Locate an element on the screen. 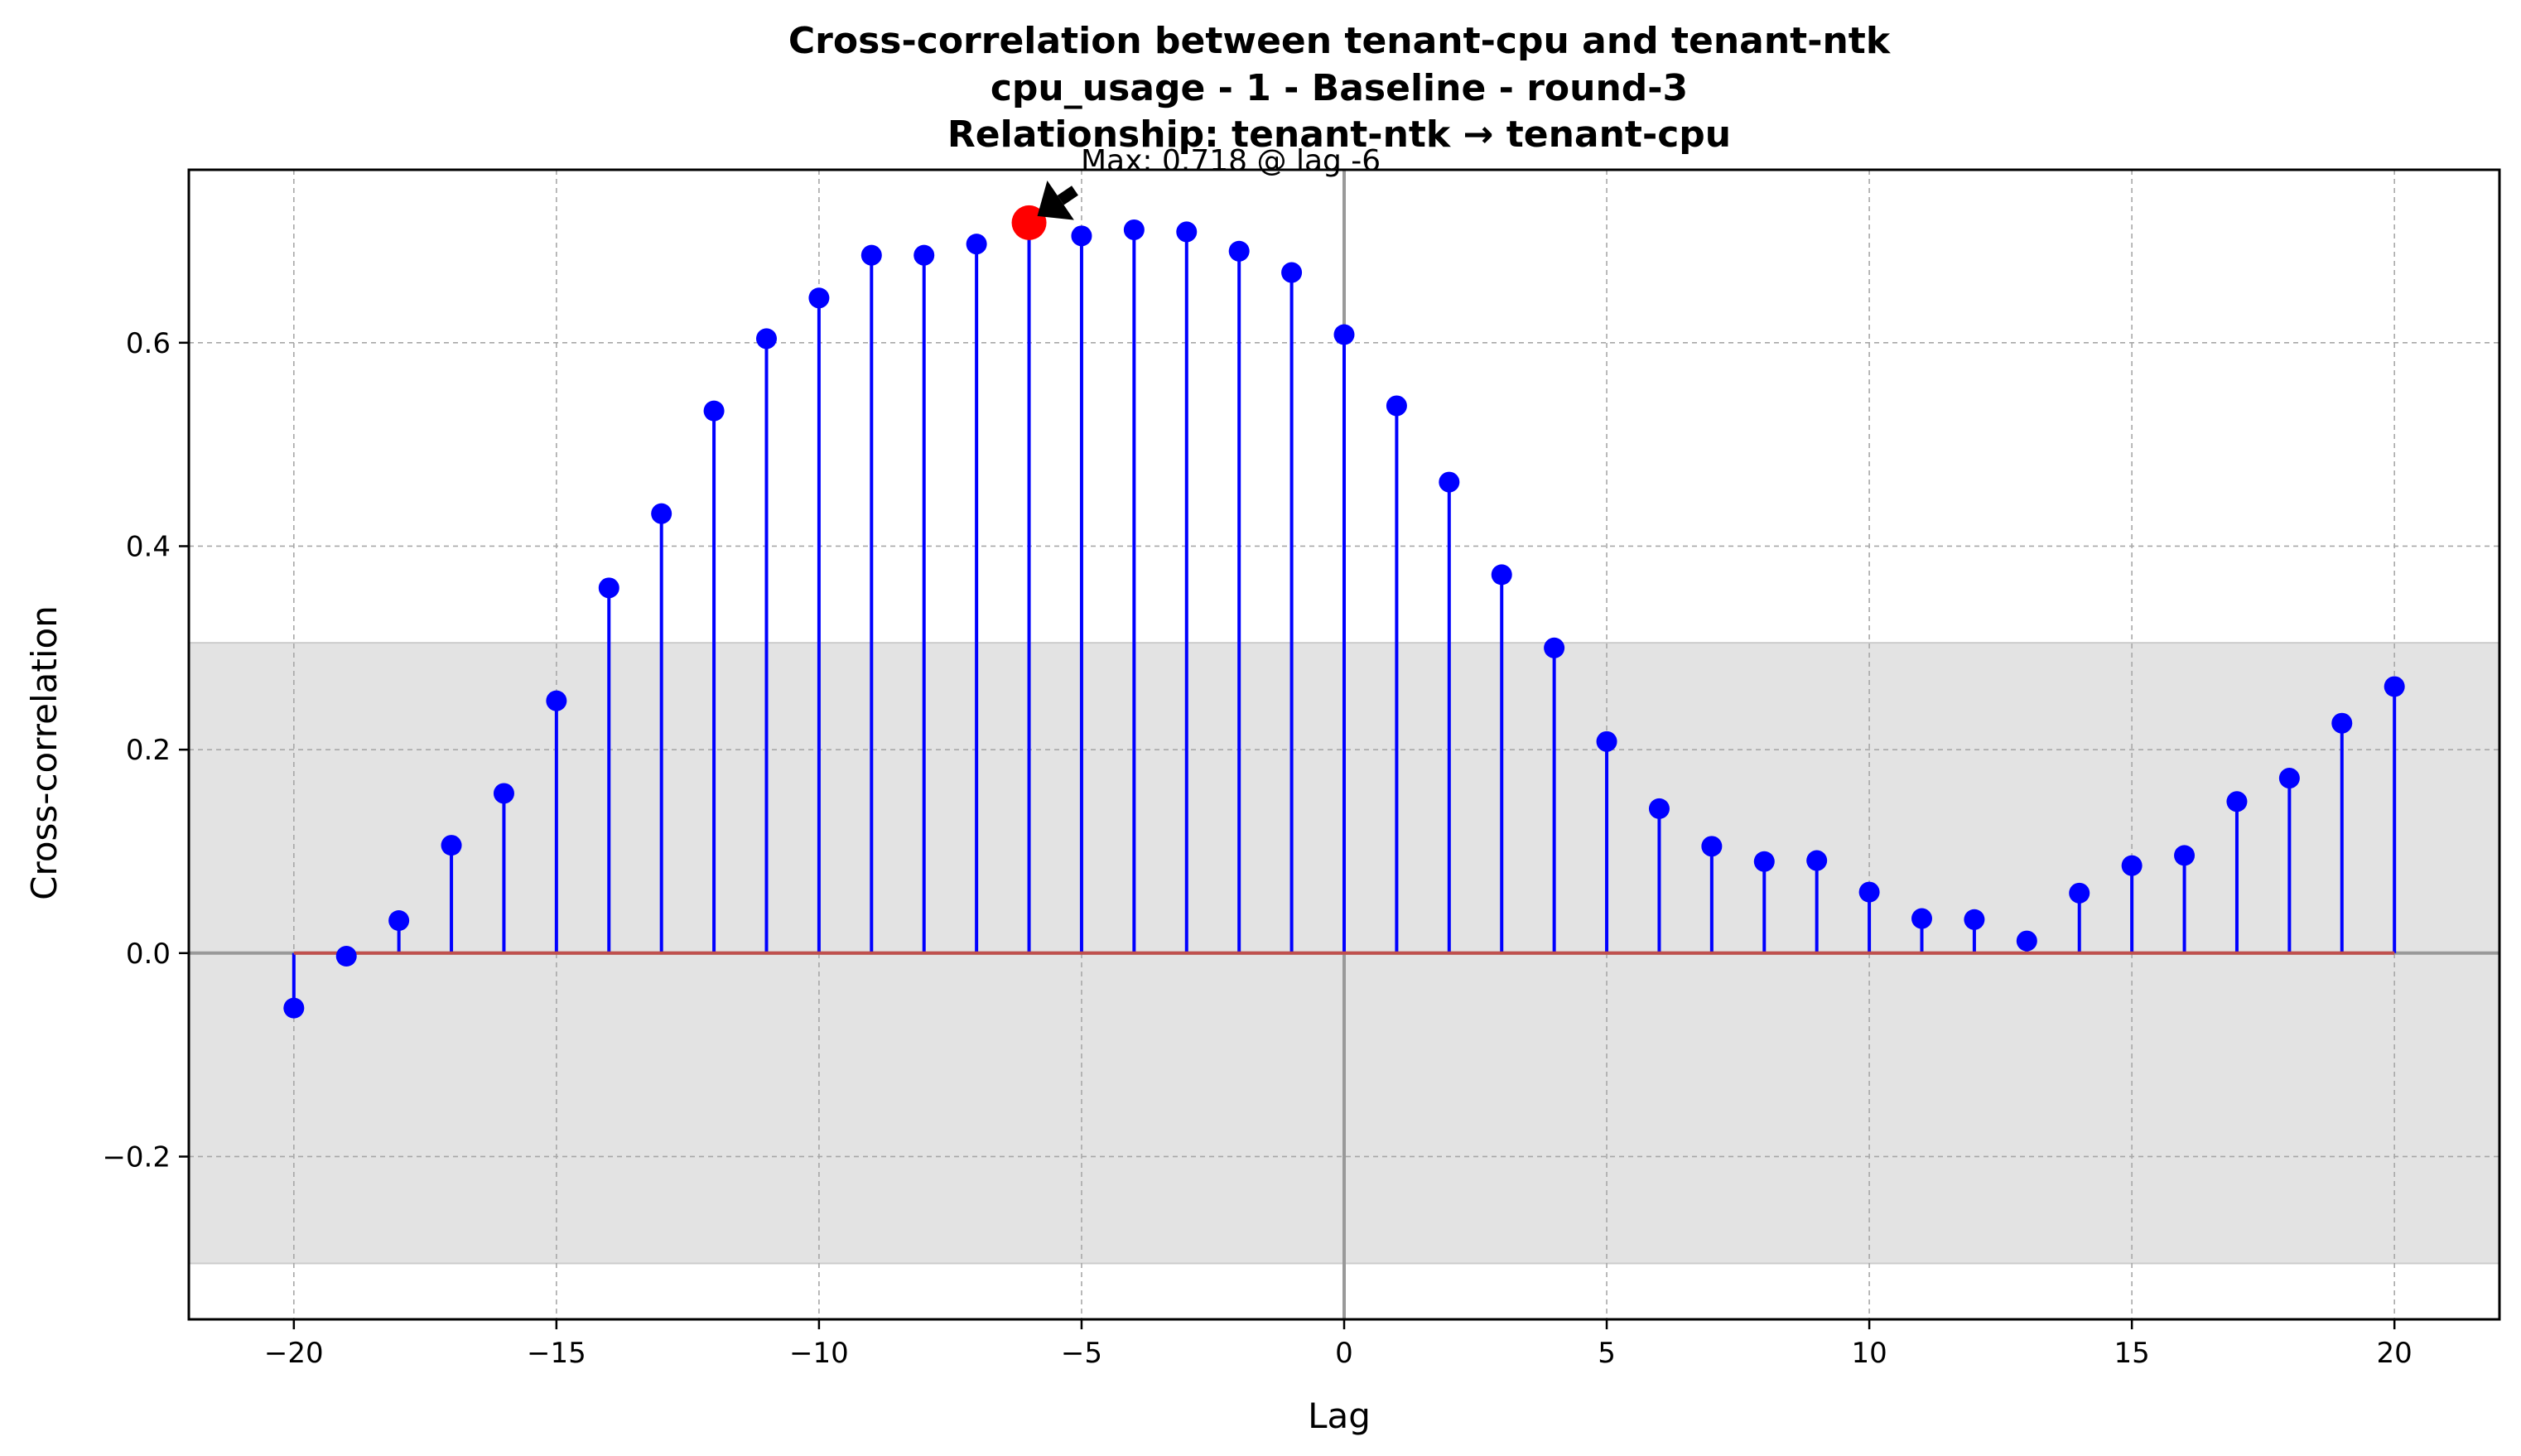  y-tick-label: 0.0 is located at coordinates (148, 954).